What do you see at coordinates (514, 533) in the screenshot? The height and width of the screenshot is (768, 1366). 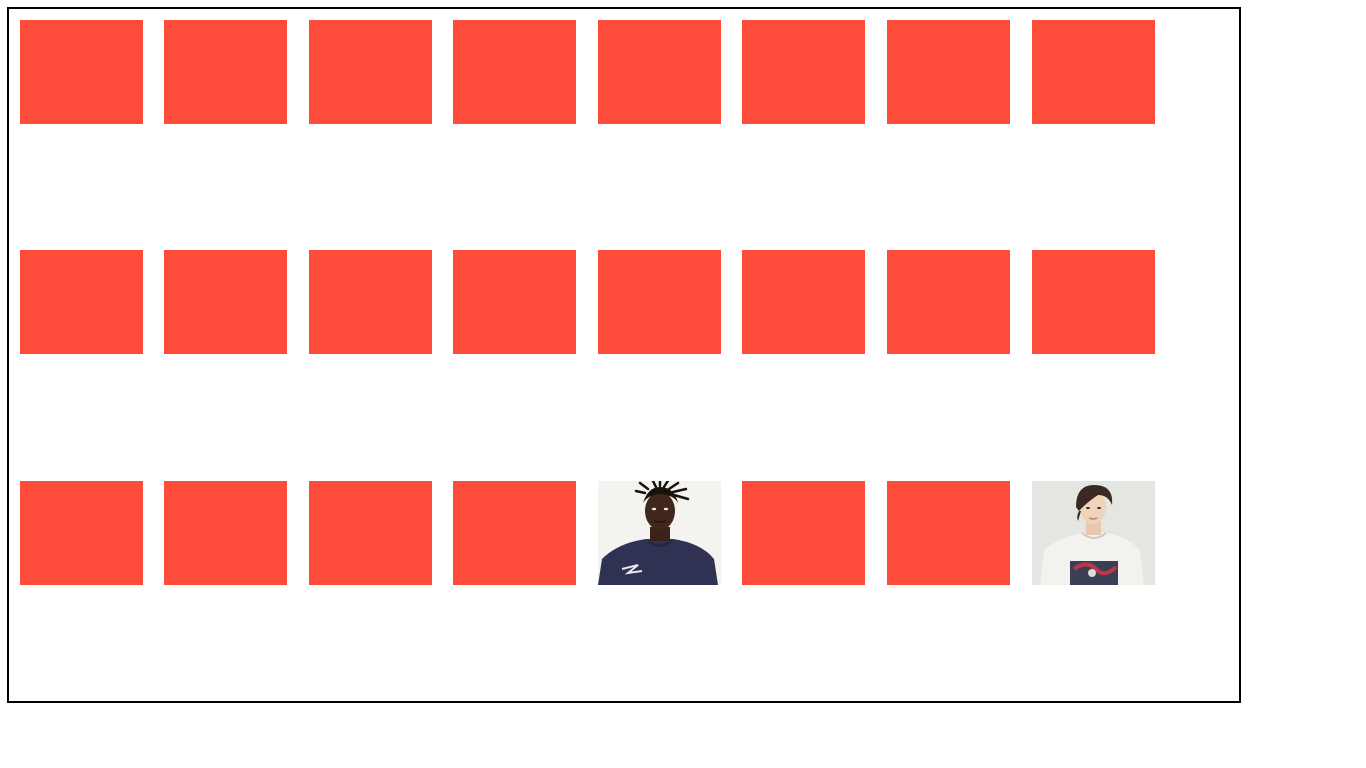 I see `card-r3-c4` at bounding box center [514, 533].